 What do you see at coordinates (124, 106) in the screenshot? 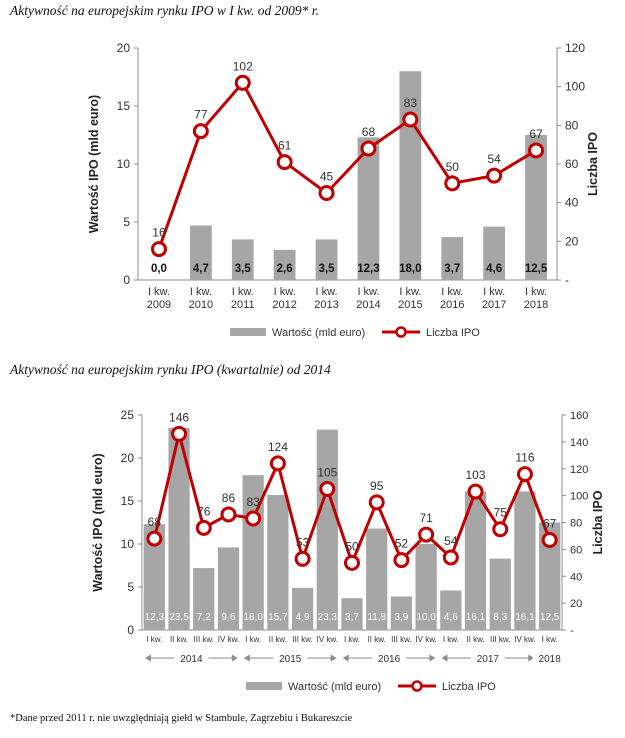
I see `left-tick-label: 15` at bounding box center [124, 106].